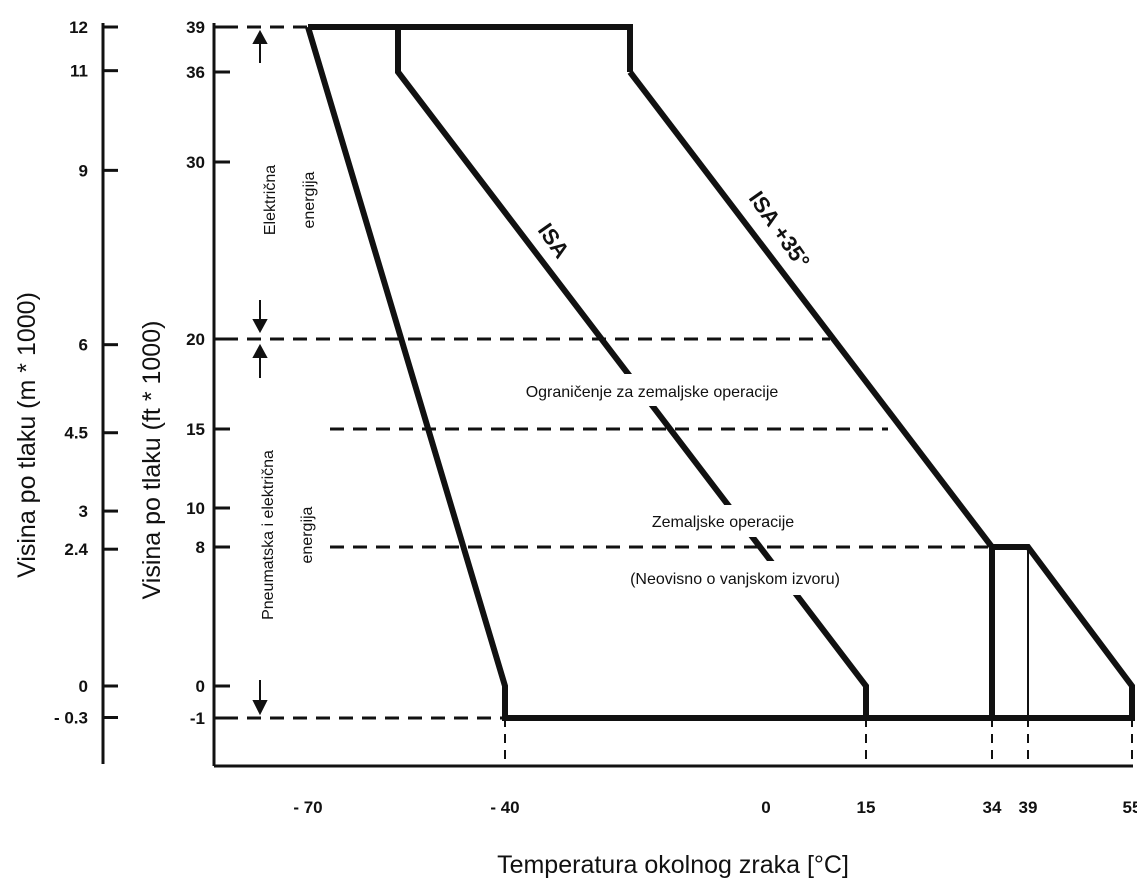  I want to click on meter-tick-label-1: 11, so click(79, 71).